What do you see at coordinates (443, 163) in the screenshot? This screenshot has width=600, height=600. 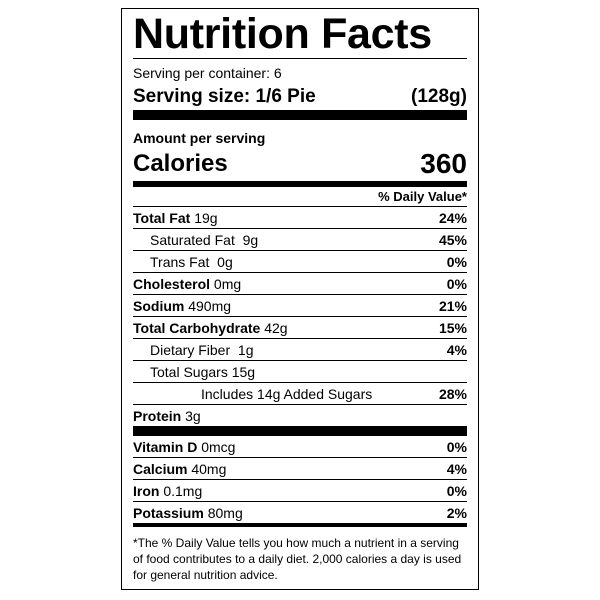 I see `calories-value: 360` at bounding box center [443, 163].